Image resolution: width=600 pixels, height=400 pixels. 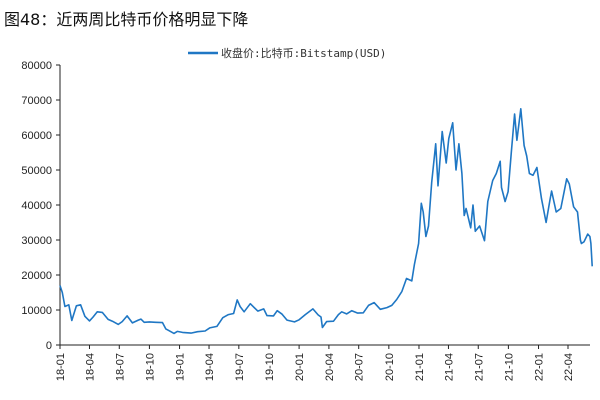 What do you see at coordinates (303, 53) in the screenshot?
I see `legend-label: 收盘价:比特币:Bitstamp(USD)` at bounding box center [303, 53].